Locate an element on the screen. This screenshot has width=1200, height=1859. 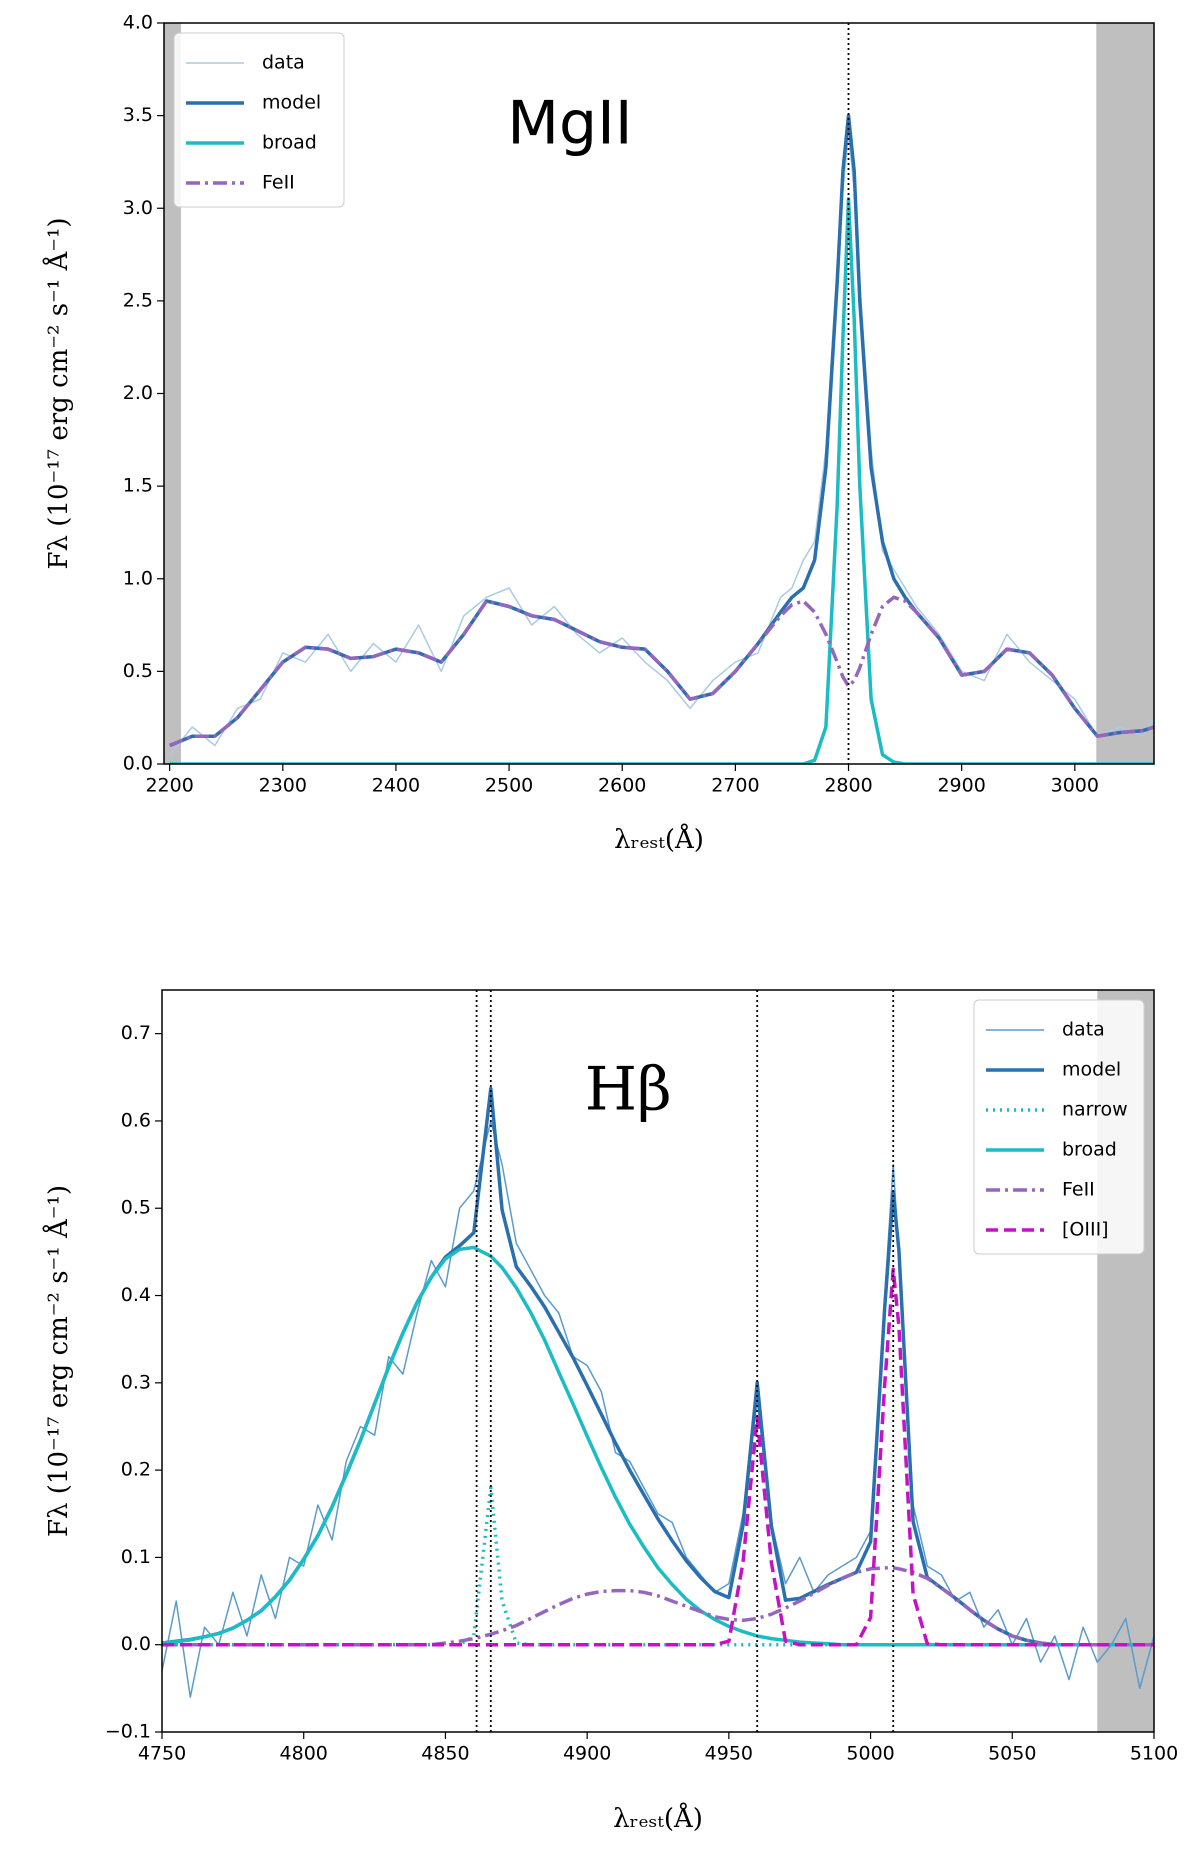
legend: data model narrow broad FeII [OIII] is located at coordinates (1059, 1127).